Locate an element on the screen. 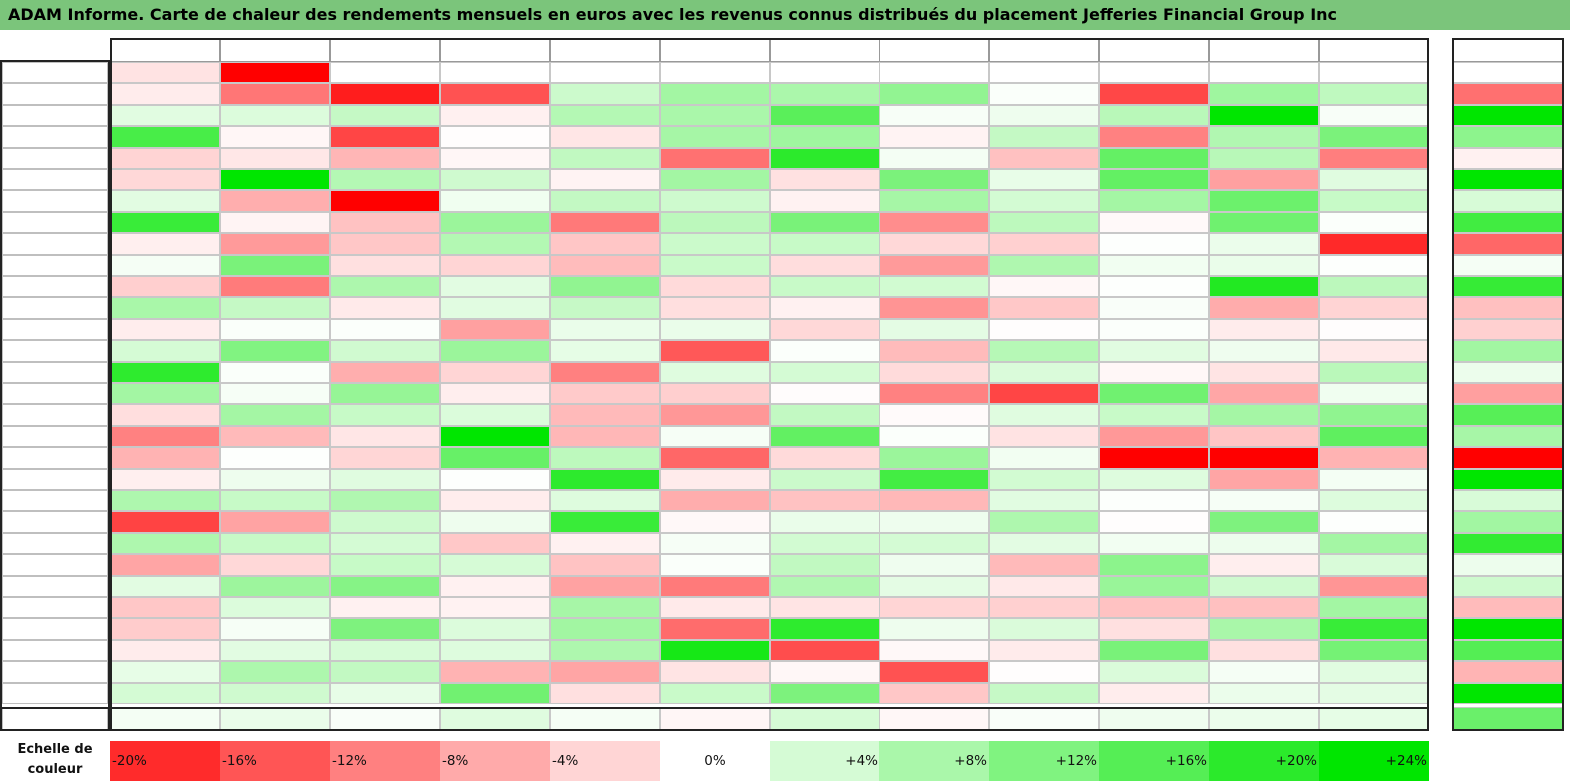 The image size is (1570, 783). color-scale-swatch: +24% is located at coordinates (1374, 761).